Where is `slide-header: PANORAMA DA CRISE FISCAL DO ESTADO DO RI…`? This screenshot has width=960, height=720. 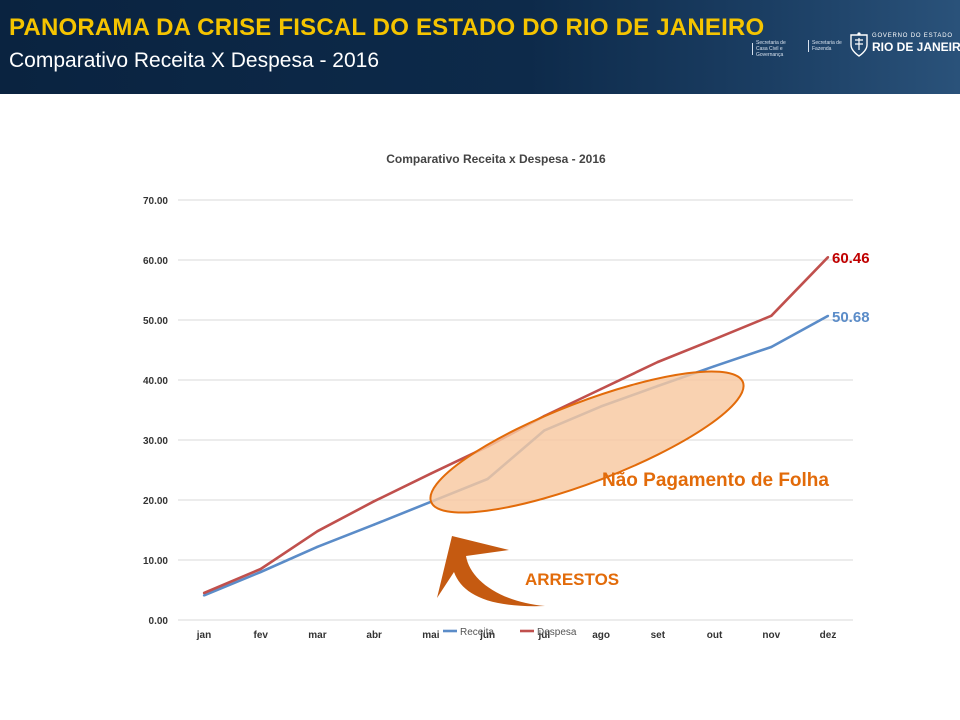
slide-header: PANORAMA DA CRISE FISCAL DO ESTADO DO RI… is located at coordinates (480, 47).